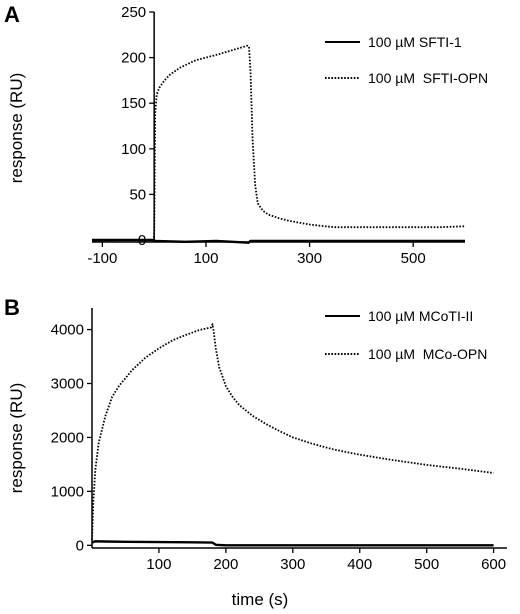 The width and height of the screenshot is (520, 614). I want to click on panel-a-legend-label-0: 100 µM SFTI-1, so click(415, 42).